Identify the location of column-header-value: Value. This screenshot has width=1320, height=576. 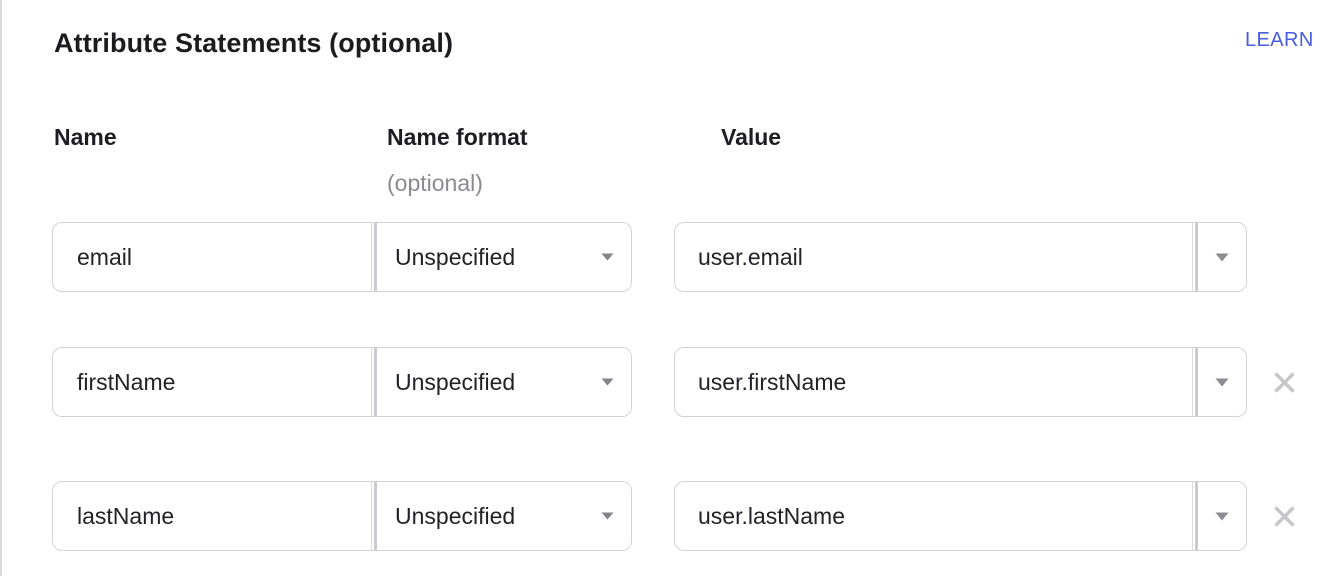
(751, 137).